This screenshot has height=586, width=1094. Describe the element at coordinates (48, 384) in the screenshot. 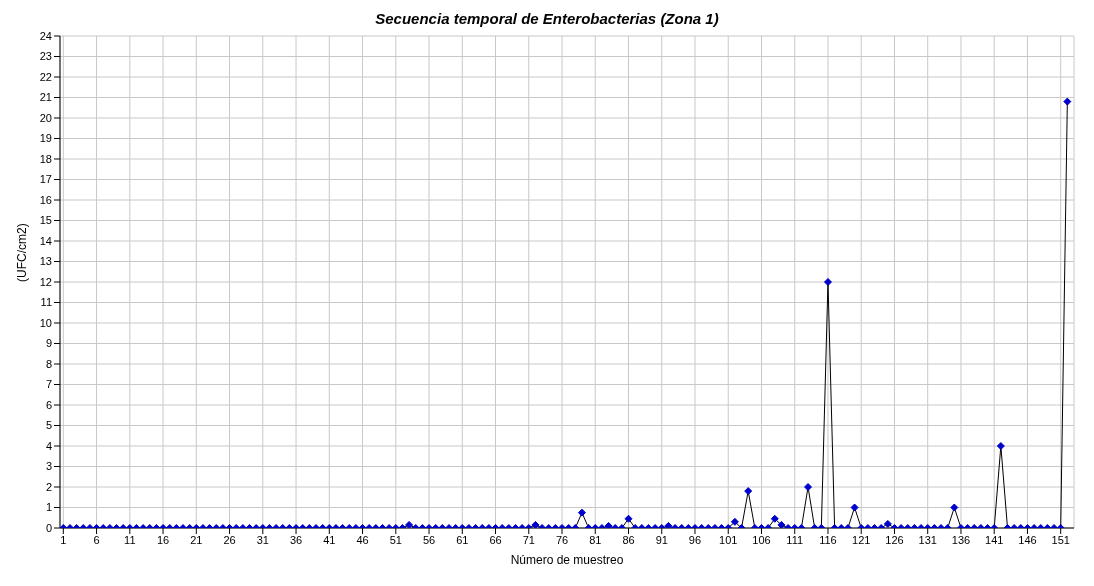

I see `y-tick-label: 7` at that location.